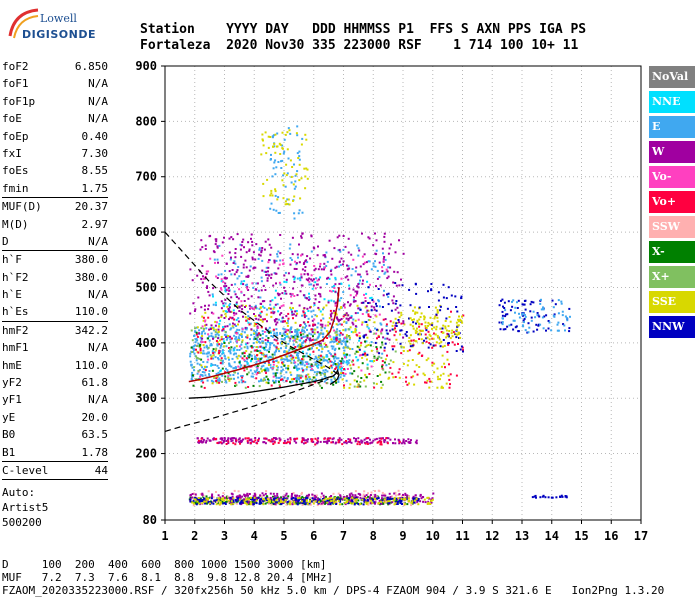  Describe the element at coordinates (15, 188) in the screenshot. I see `param-label: fmin` at that location.